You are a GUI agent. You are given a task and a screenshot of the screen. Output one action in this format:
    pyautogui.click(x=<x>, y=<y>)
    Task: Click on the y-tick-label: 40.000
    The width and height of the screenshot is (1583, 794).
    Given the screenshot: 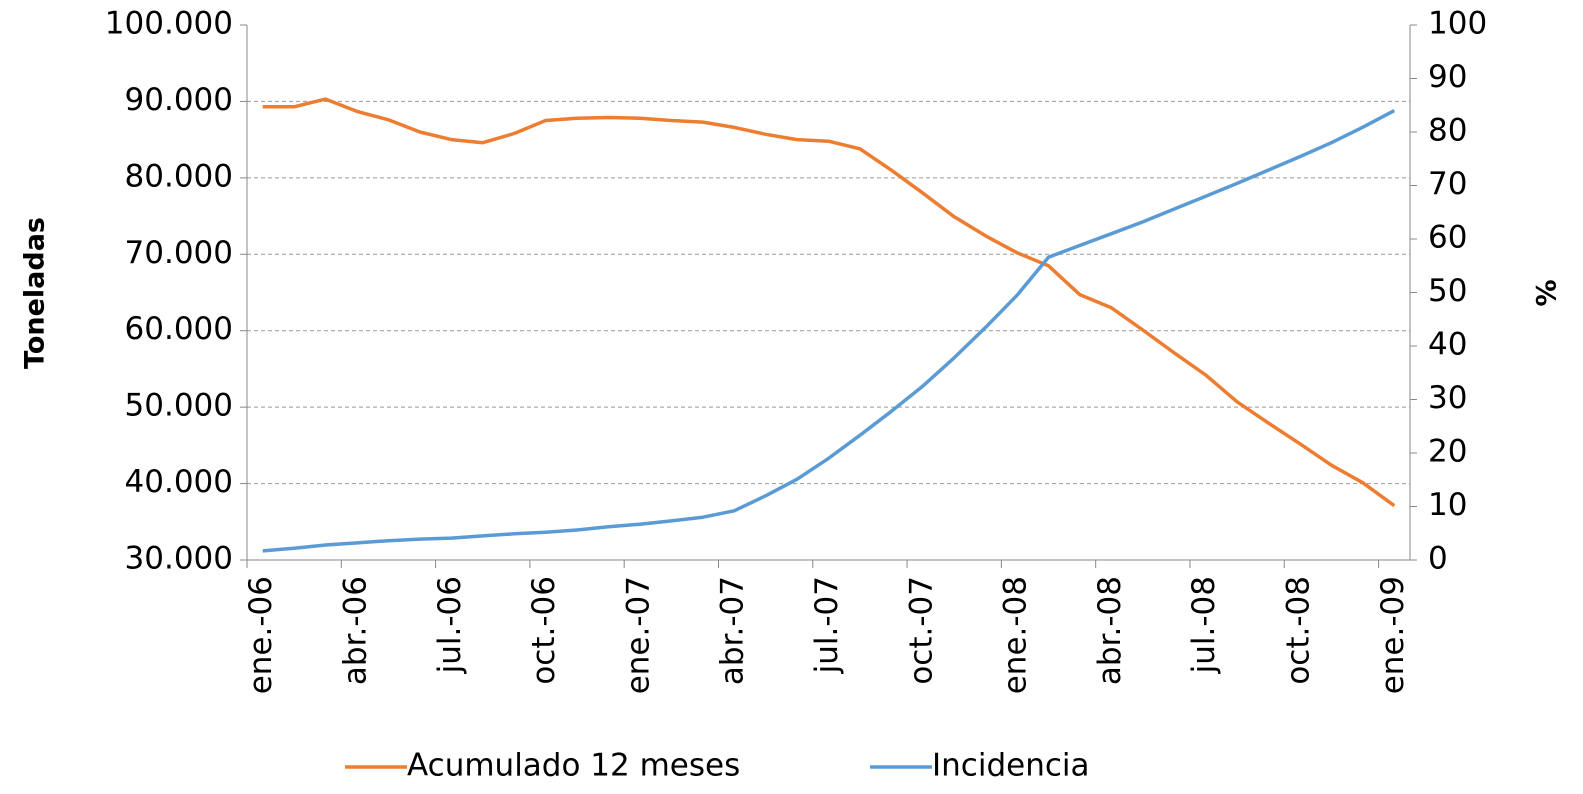 What is the action you would take?
    pyautogui.click(x=179, y=482)
    